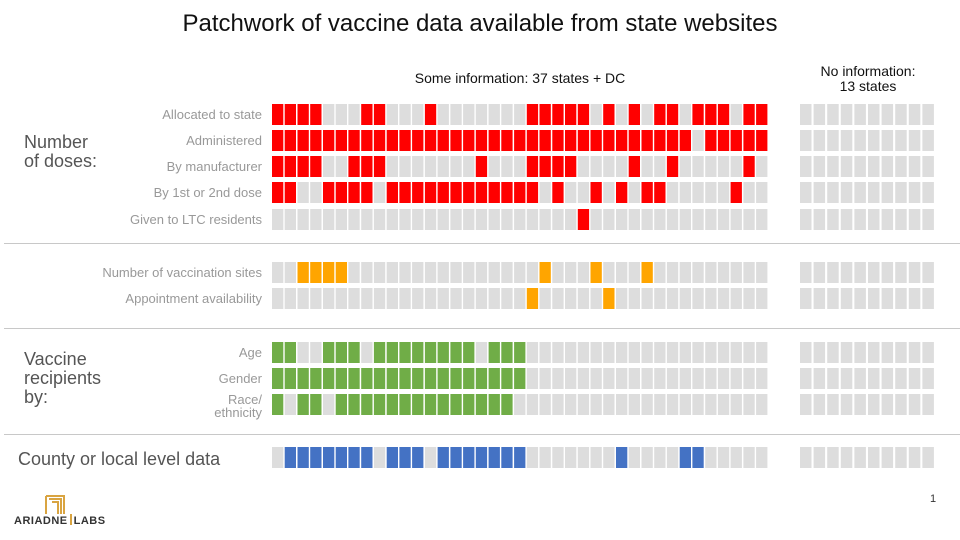  What do you see at coordinates (290, 457) in the screenshot?
I see `cell-county-or-local-level-data-2-available` at bounding box center [290, 457].